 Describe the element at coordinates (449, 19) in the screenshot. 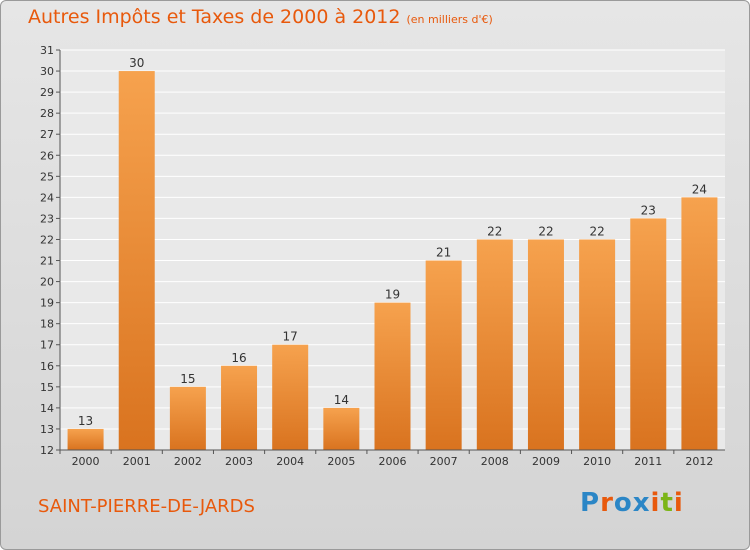

I see `chart-subtitle: (en milliers d'€)` at that location.